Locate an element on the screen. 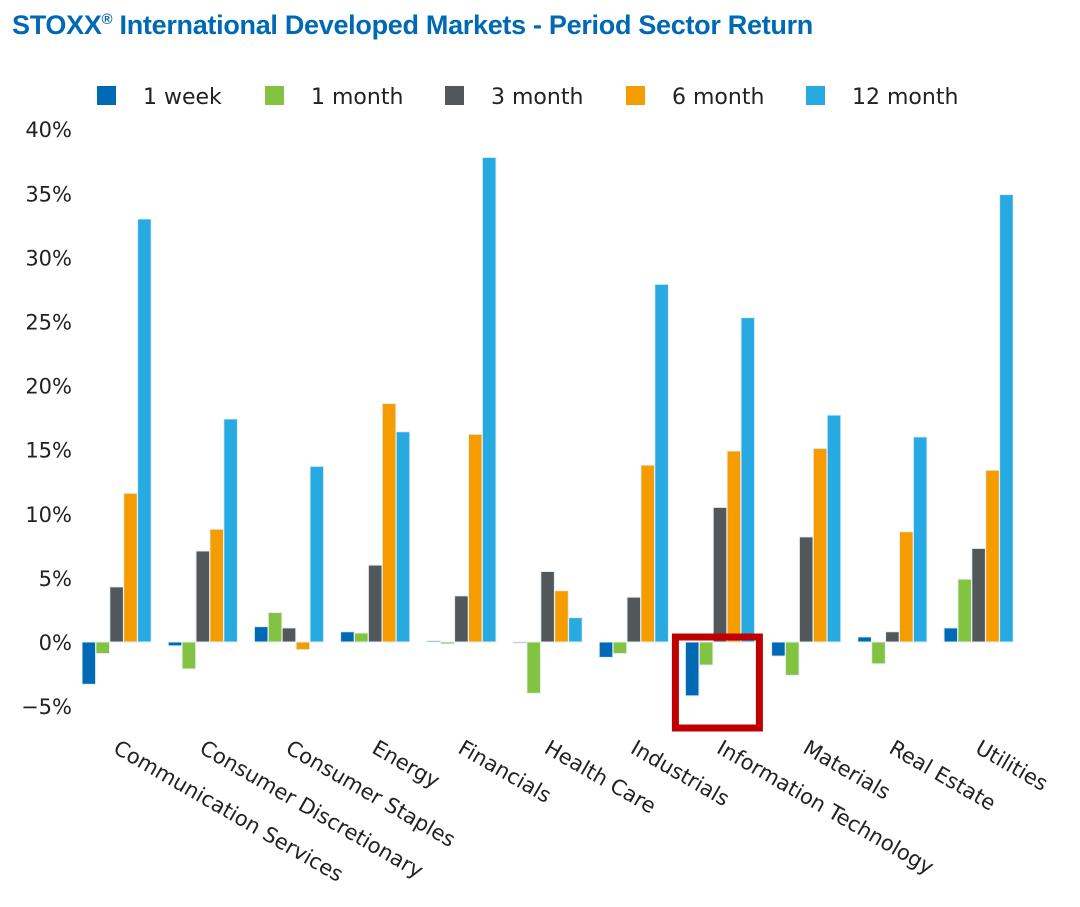 The width and height of the screenshot is (1080, 907). bar-consumer-discretionary-1-month is located at coordinates (189, 655).